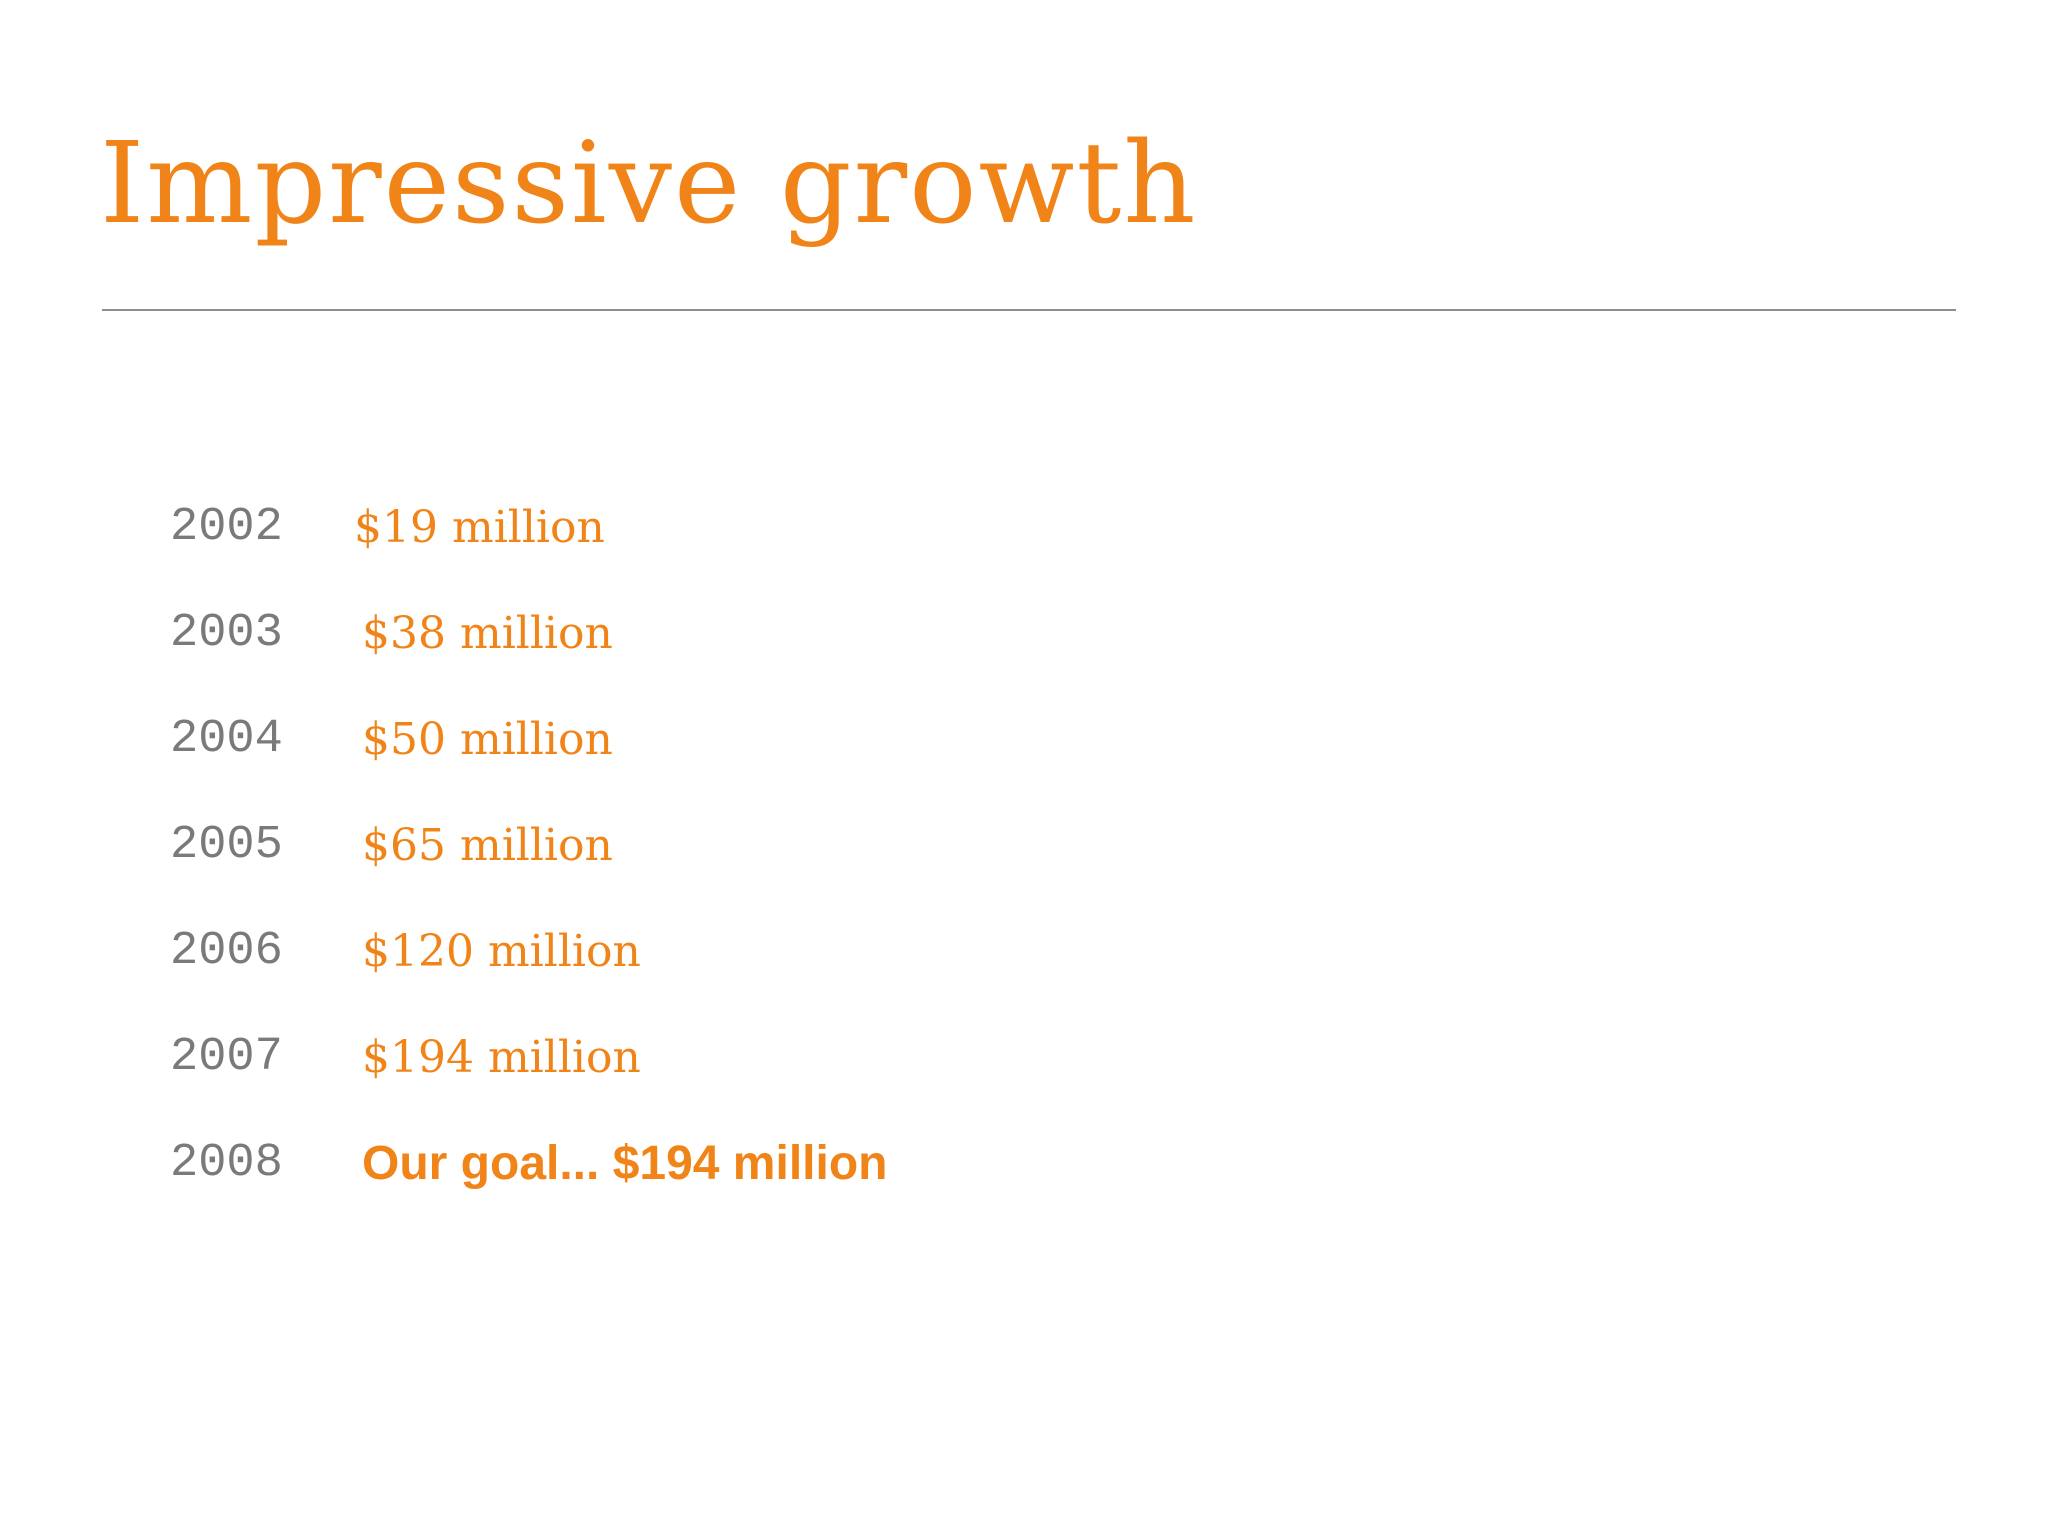 The image size is (2048, 1536). Describe the element at coordinates (226, 845) in the screenshot. I see `year-label: 2005` at that location.